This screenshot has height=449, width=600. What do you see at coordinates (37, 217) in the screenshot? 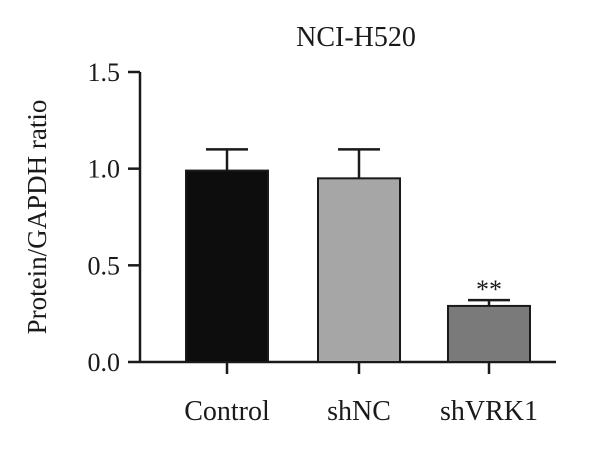
I see `y-axis-label: Protein/GAPDH ratio` at bounding box center [37, 217].